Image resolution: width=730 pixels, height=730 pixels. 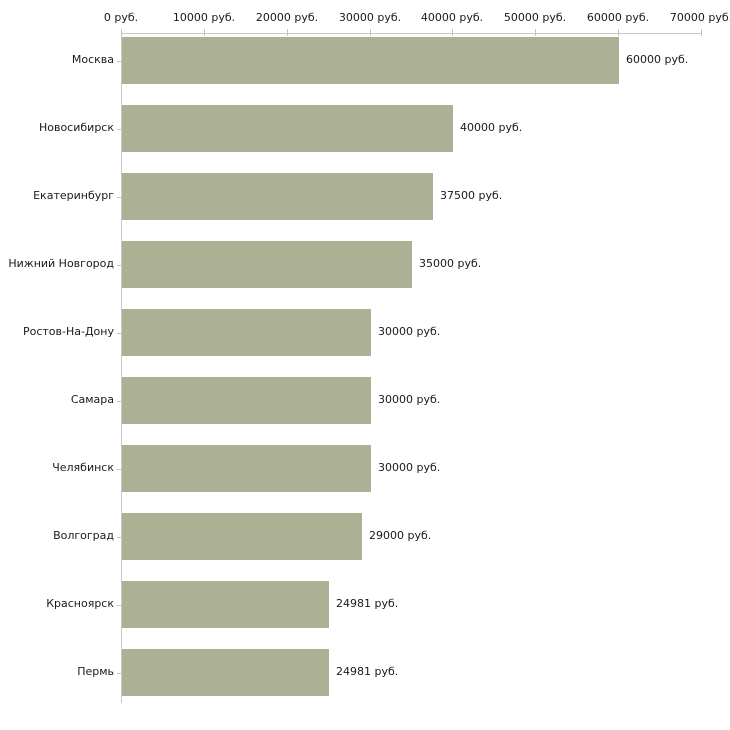 I want to click on value-label: 60000 руб., so click(x=657, y=59).